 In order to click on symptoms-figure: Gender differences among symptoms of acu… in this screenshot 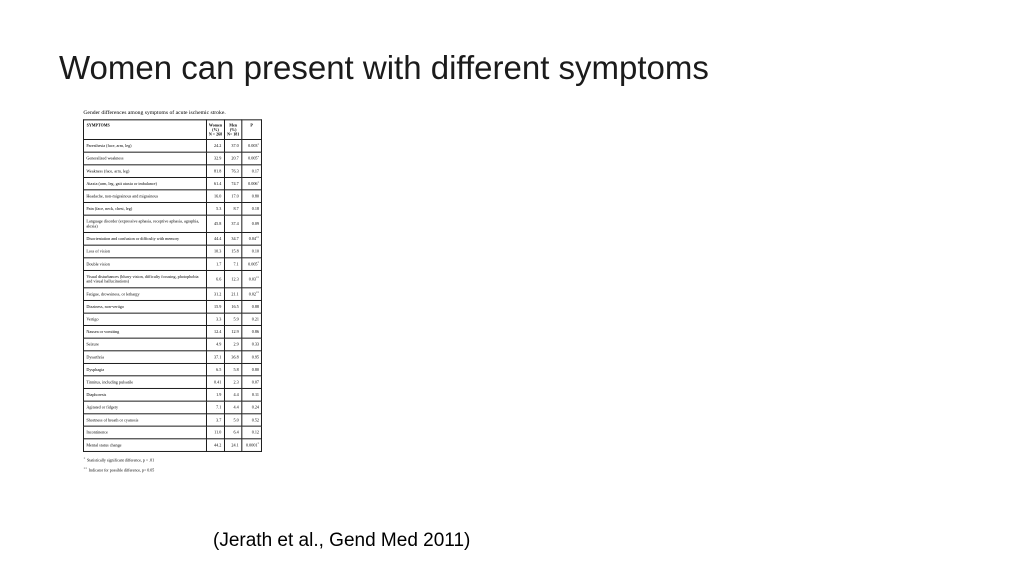, I will do `click(177, 319)`.